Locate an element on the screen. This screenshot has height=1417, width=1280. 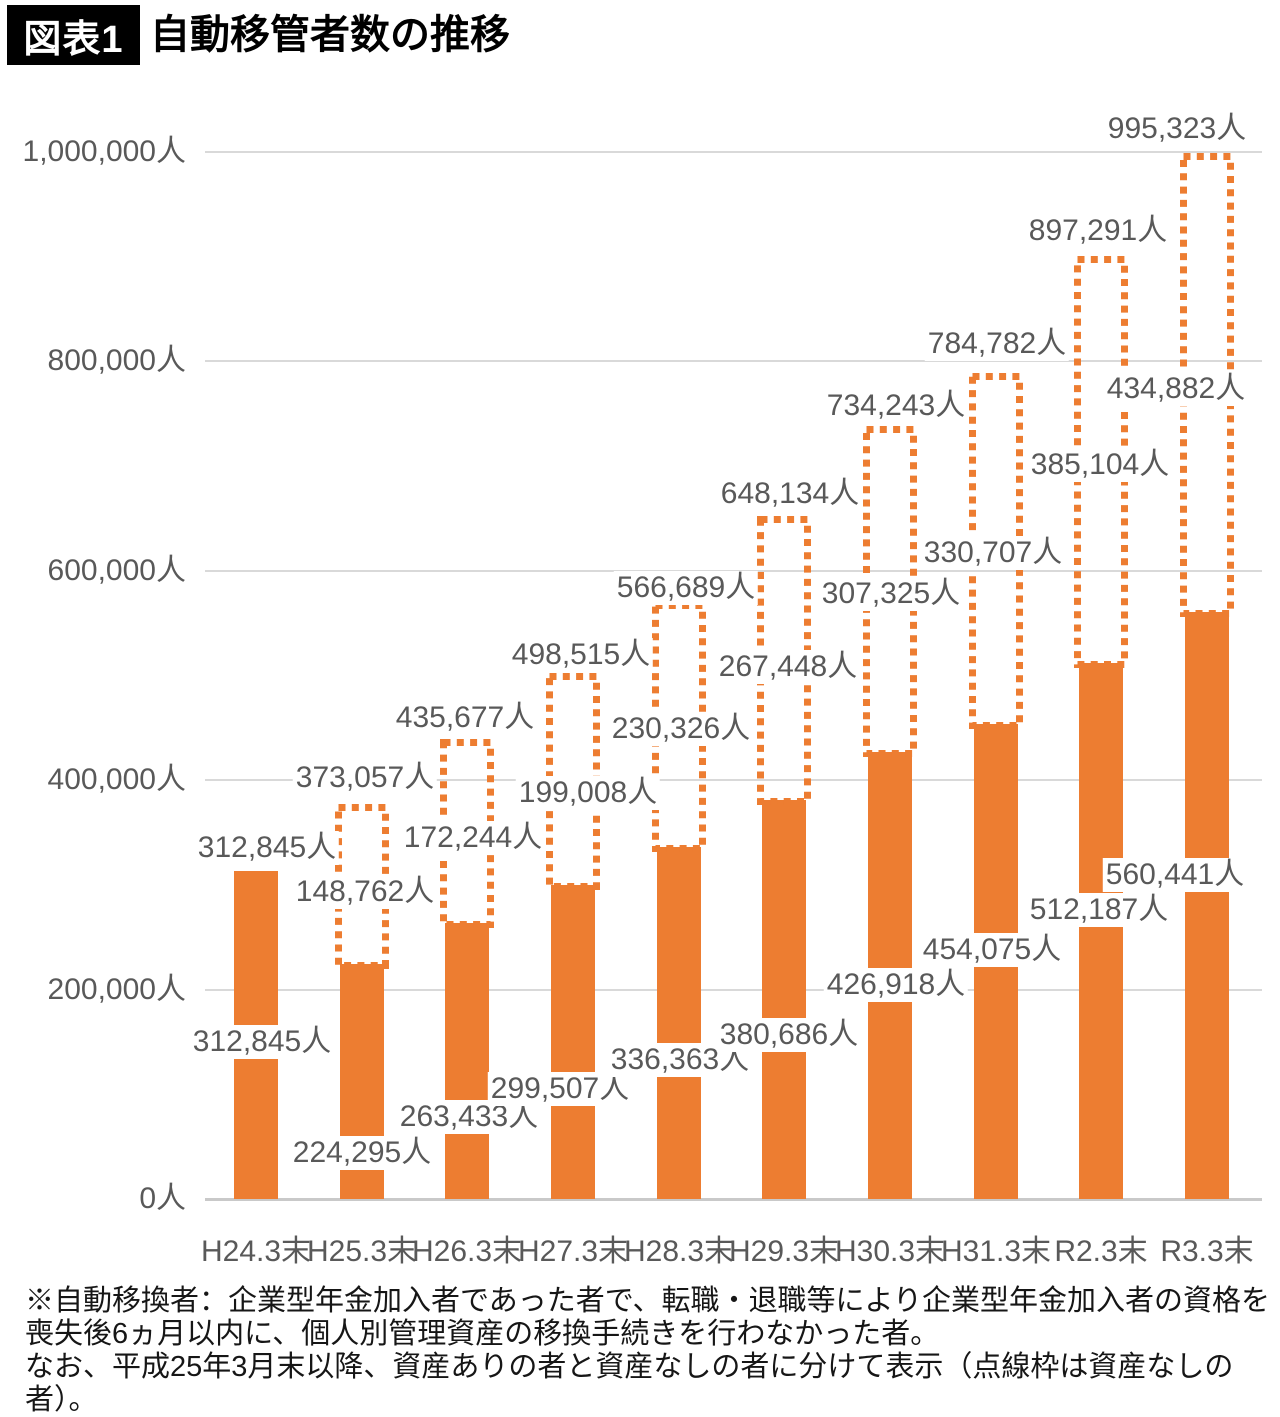
y-axis-tick-label: 600,000人 is located at coordinates (116, 570).